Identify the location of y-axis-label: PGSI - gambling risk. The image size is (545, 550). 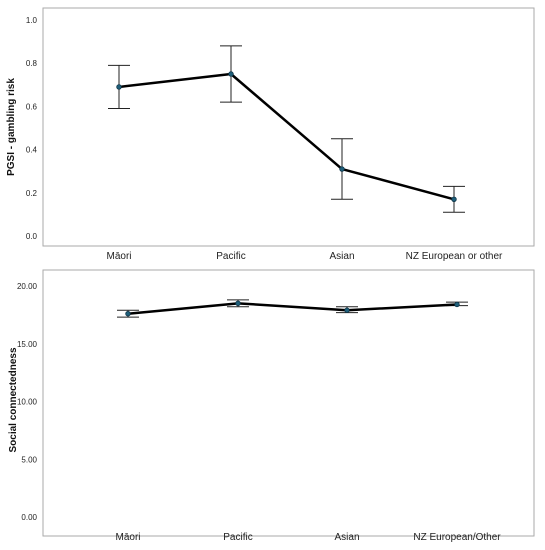
(11, 127).